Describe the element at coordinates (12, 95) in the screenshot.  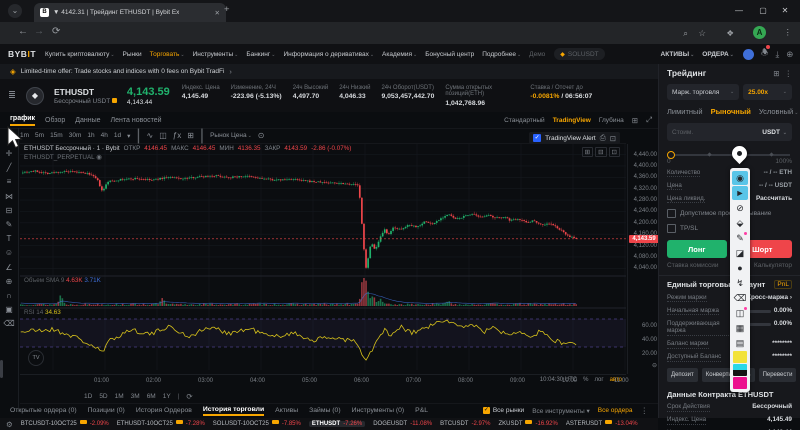
I see `markets-hamburger-icon: ≣` at that location.